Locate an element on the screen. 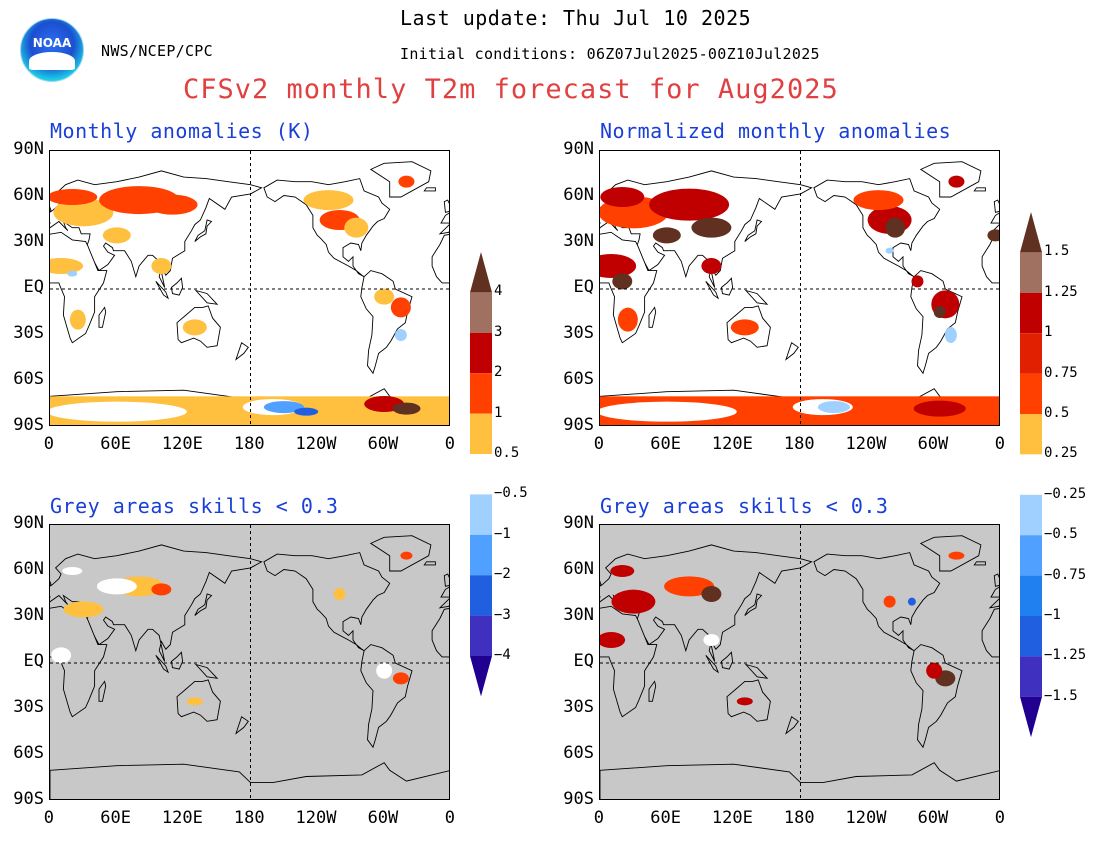 This screenshot has width=1100, height=850. lon-label-bottom-right: 0 is located at coordinates (599, 818).